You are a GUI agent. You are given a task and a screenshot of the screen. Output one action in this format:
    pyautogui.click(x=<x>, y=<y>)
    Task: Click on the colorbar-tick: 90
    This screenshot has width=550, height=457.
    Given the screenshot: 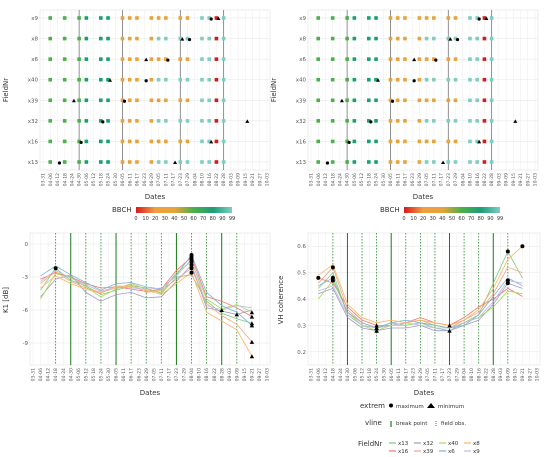 What is the action you would take?
    pyautogui.click(x=490, y=219)
    